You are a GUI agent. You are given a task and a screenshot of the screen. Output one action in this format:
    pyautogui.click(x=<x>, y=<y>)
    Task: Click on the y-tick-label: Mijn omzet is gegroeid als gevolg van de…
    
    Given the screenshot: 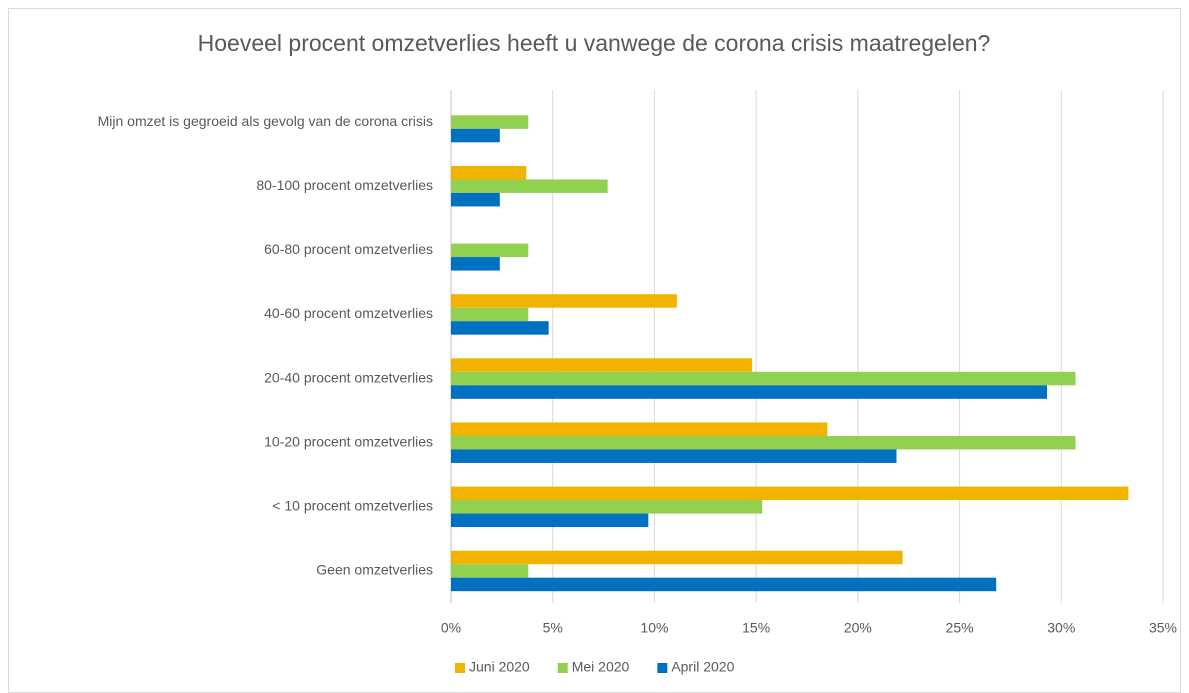 What is the action you would take?
    pyautogui.click(x=265, y=121)
    